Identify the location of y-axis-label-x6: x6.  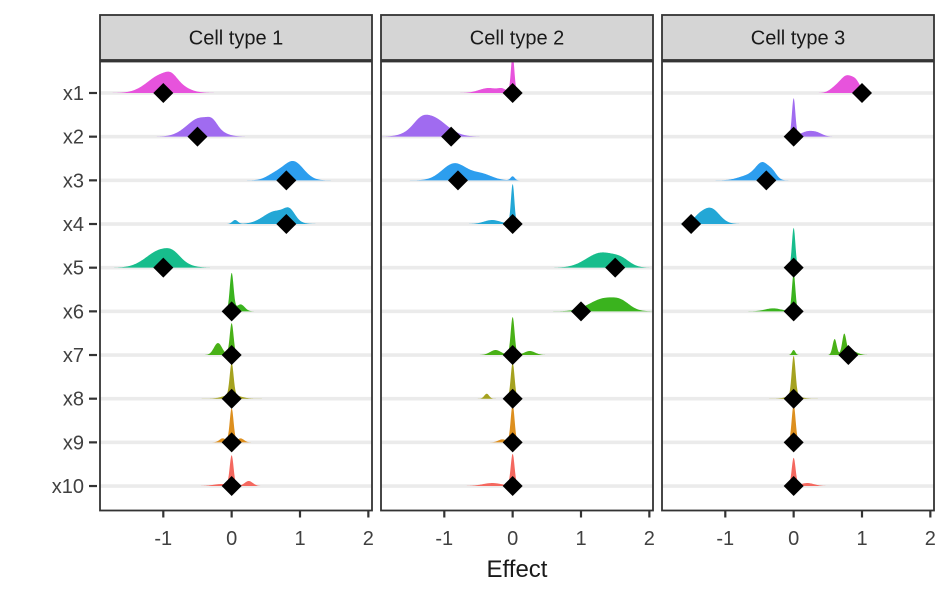
(73, 312).